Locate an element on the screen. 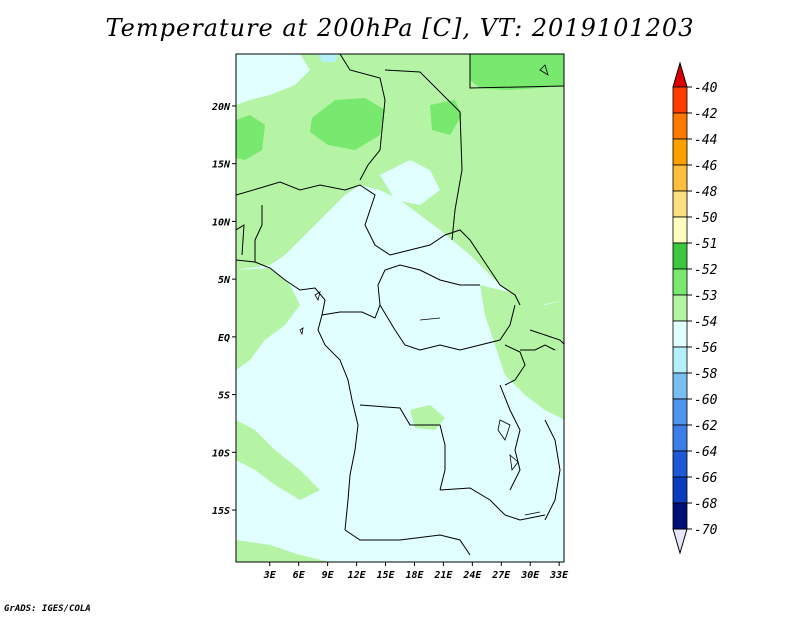  lon-tick-label: 9E is located at coordinates (328, 575).